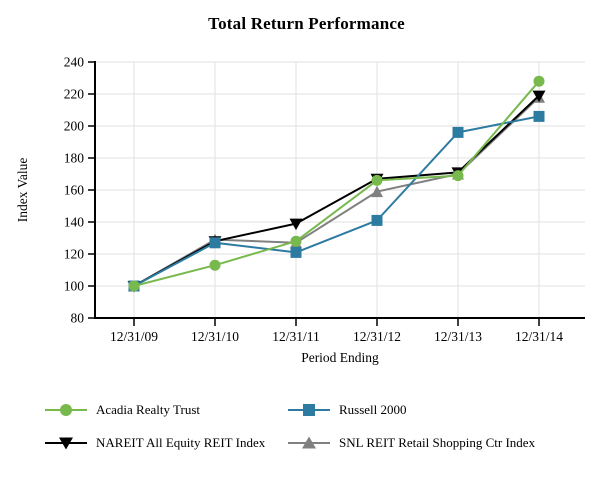 Image resolution: width=613 pixels, height=480 pixels. What do you see at coordinates (181, 442) in the screenshot?
I see `legend-label: NAREIT All Equity REIT Index` at bounding box center [181, 442].